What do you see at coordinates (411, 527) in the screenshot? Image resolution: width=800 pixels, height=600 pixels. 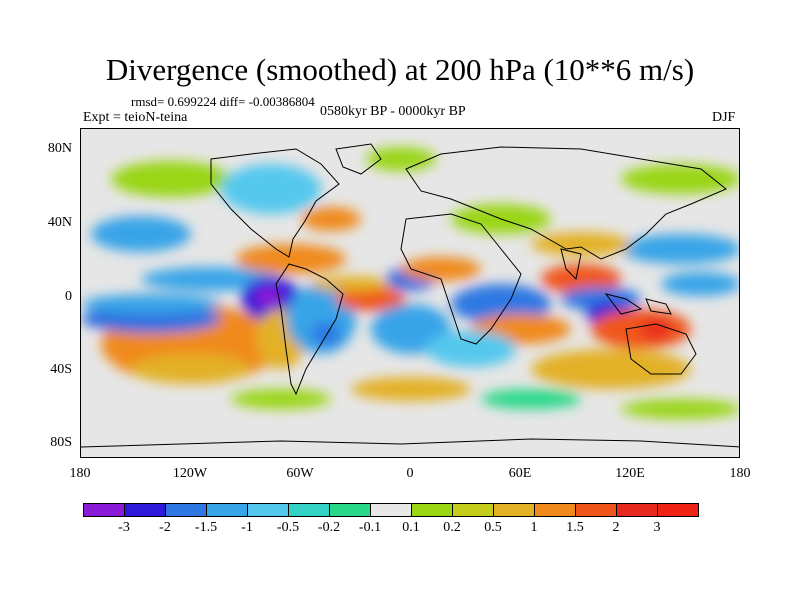 I see `colorbar-label: 0.1` at bounding box center [411, 527].